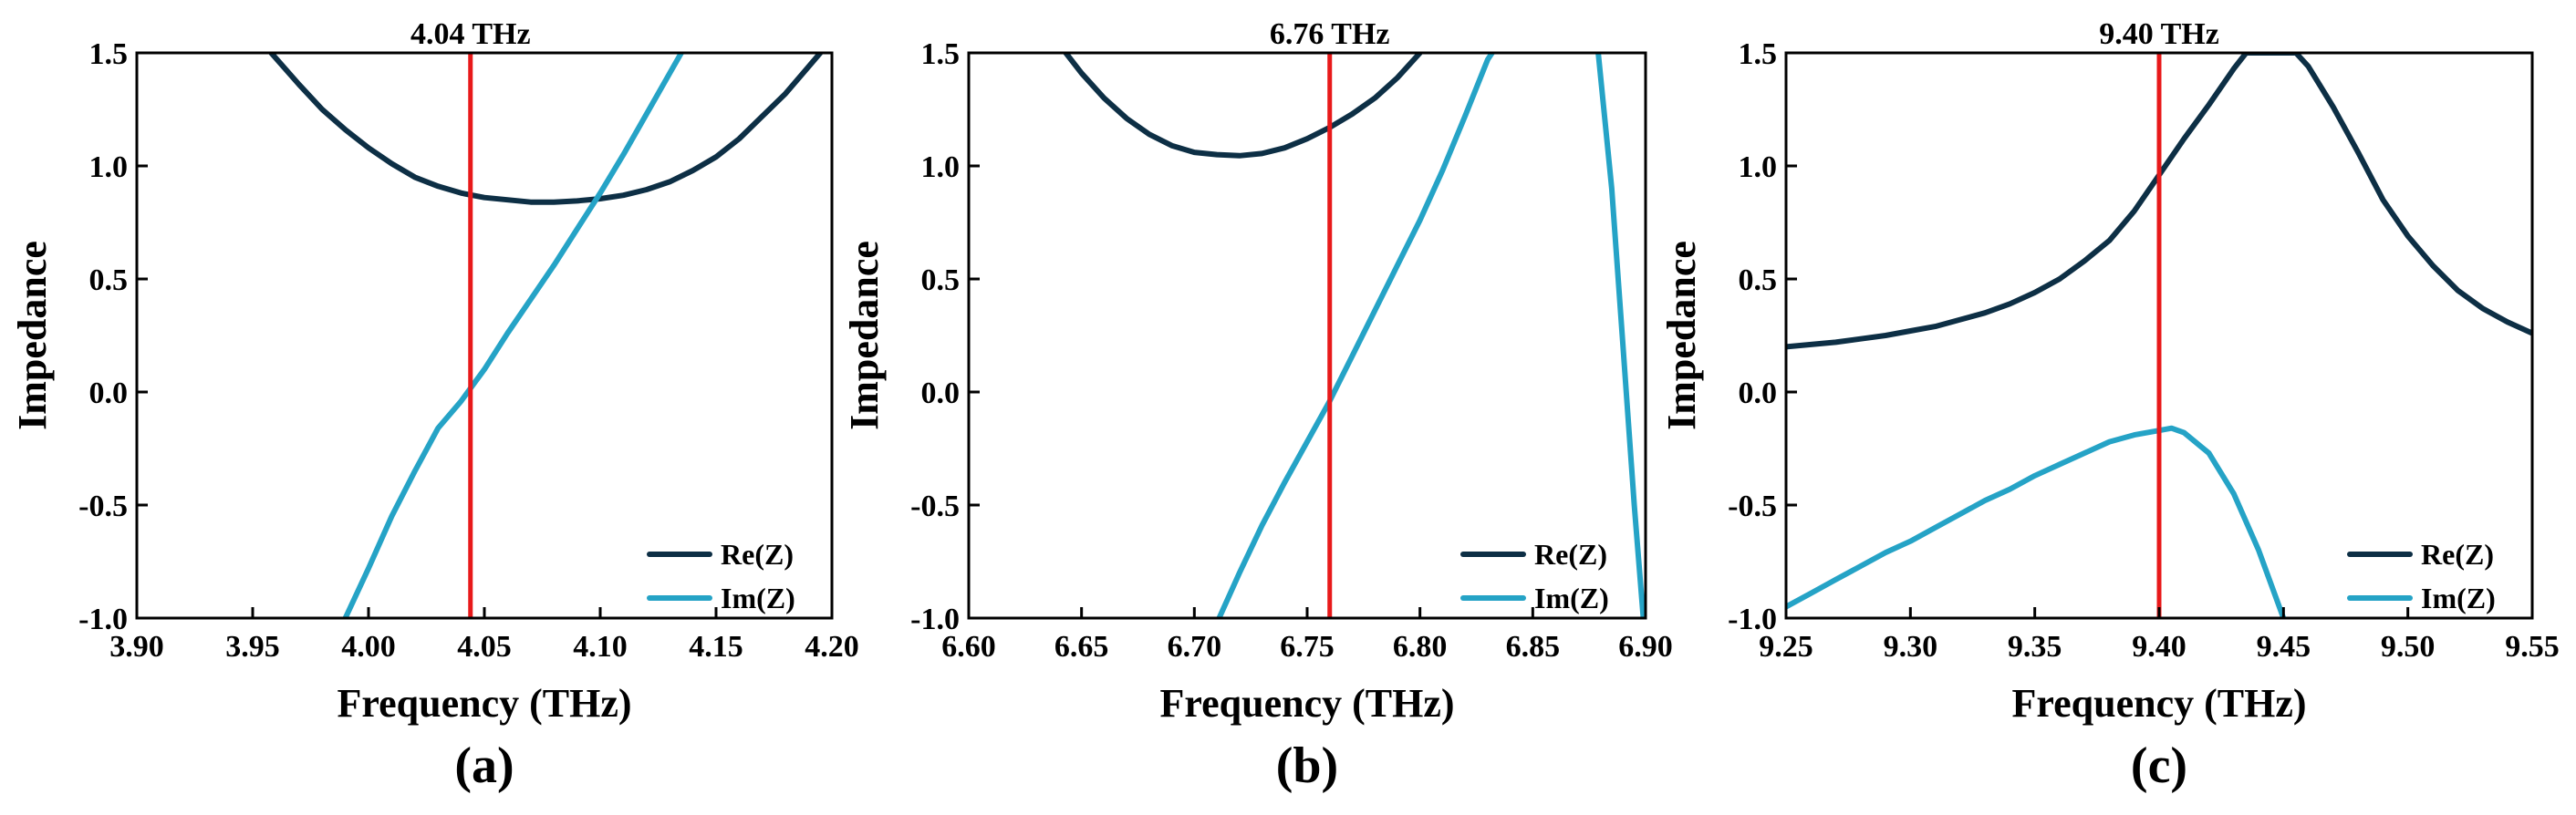  What do you see at coordinates (600, 647) in the screenshot?
I see `x-tick-label: 4.10` at bounding box center [600, 647].